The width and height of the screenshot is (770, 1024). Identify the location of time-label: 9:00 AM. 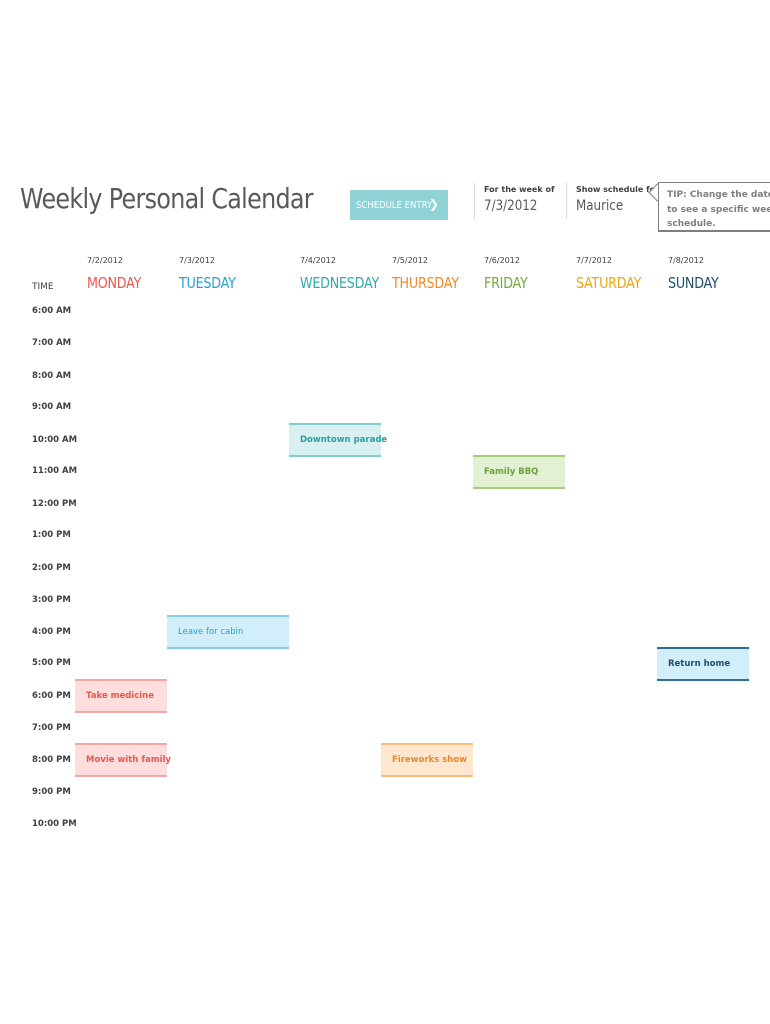
(52, 407).